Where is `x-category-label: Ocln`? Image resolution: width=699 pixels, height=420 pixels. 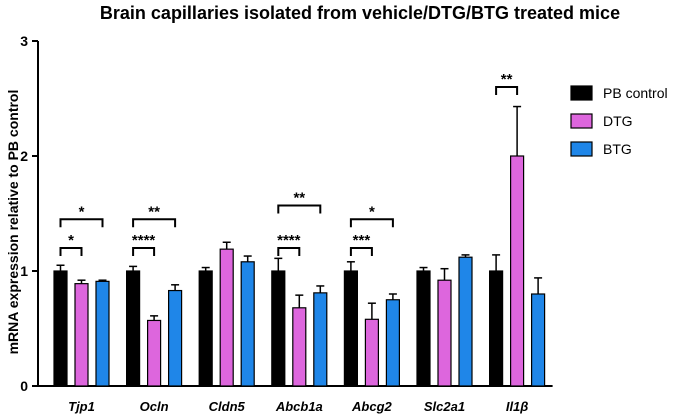
x-category-label: Ocln is located at coordinates (154, 406).